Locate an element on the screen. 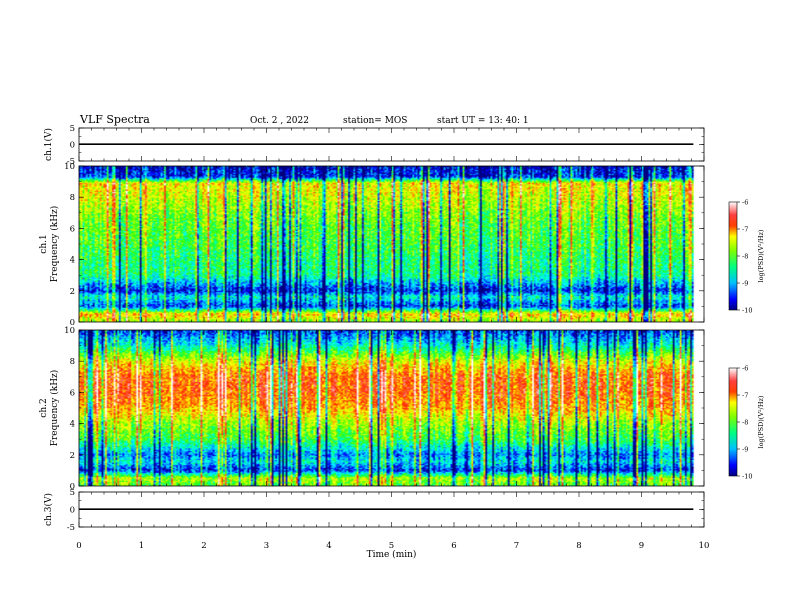 The width and height of the screenshot is (792, 612). ch1-waveform-ytick-label: 0 is located at coordinates (72, 146).